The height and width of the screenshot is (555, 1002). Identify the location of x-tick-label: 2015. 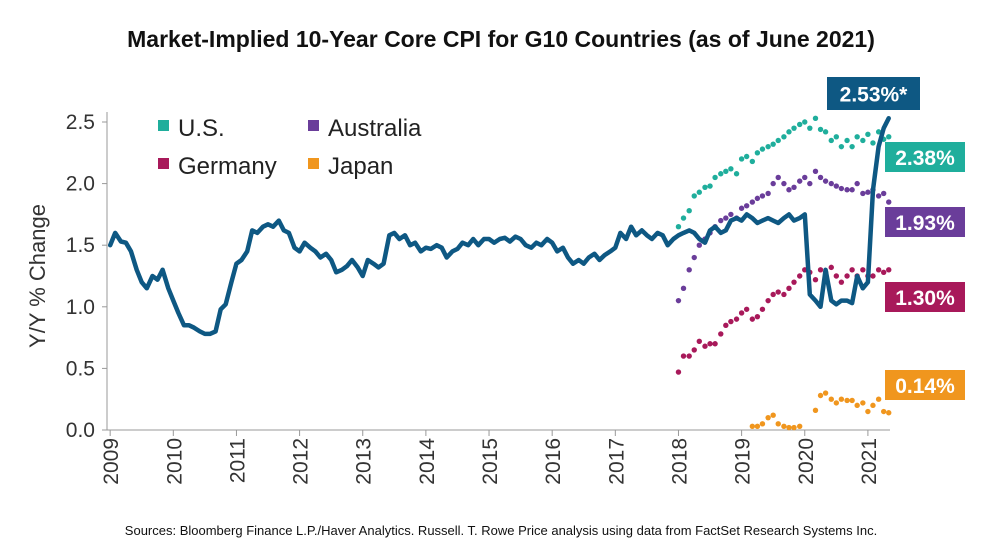
(490, 461).